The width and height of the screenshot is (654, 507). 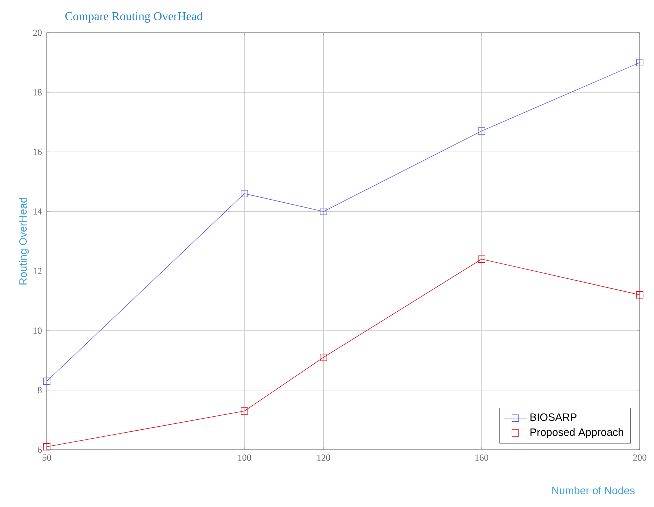 I want to click on y-tick-label: 18, so click(x=38, y=92).